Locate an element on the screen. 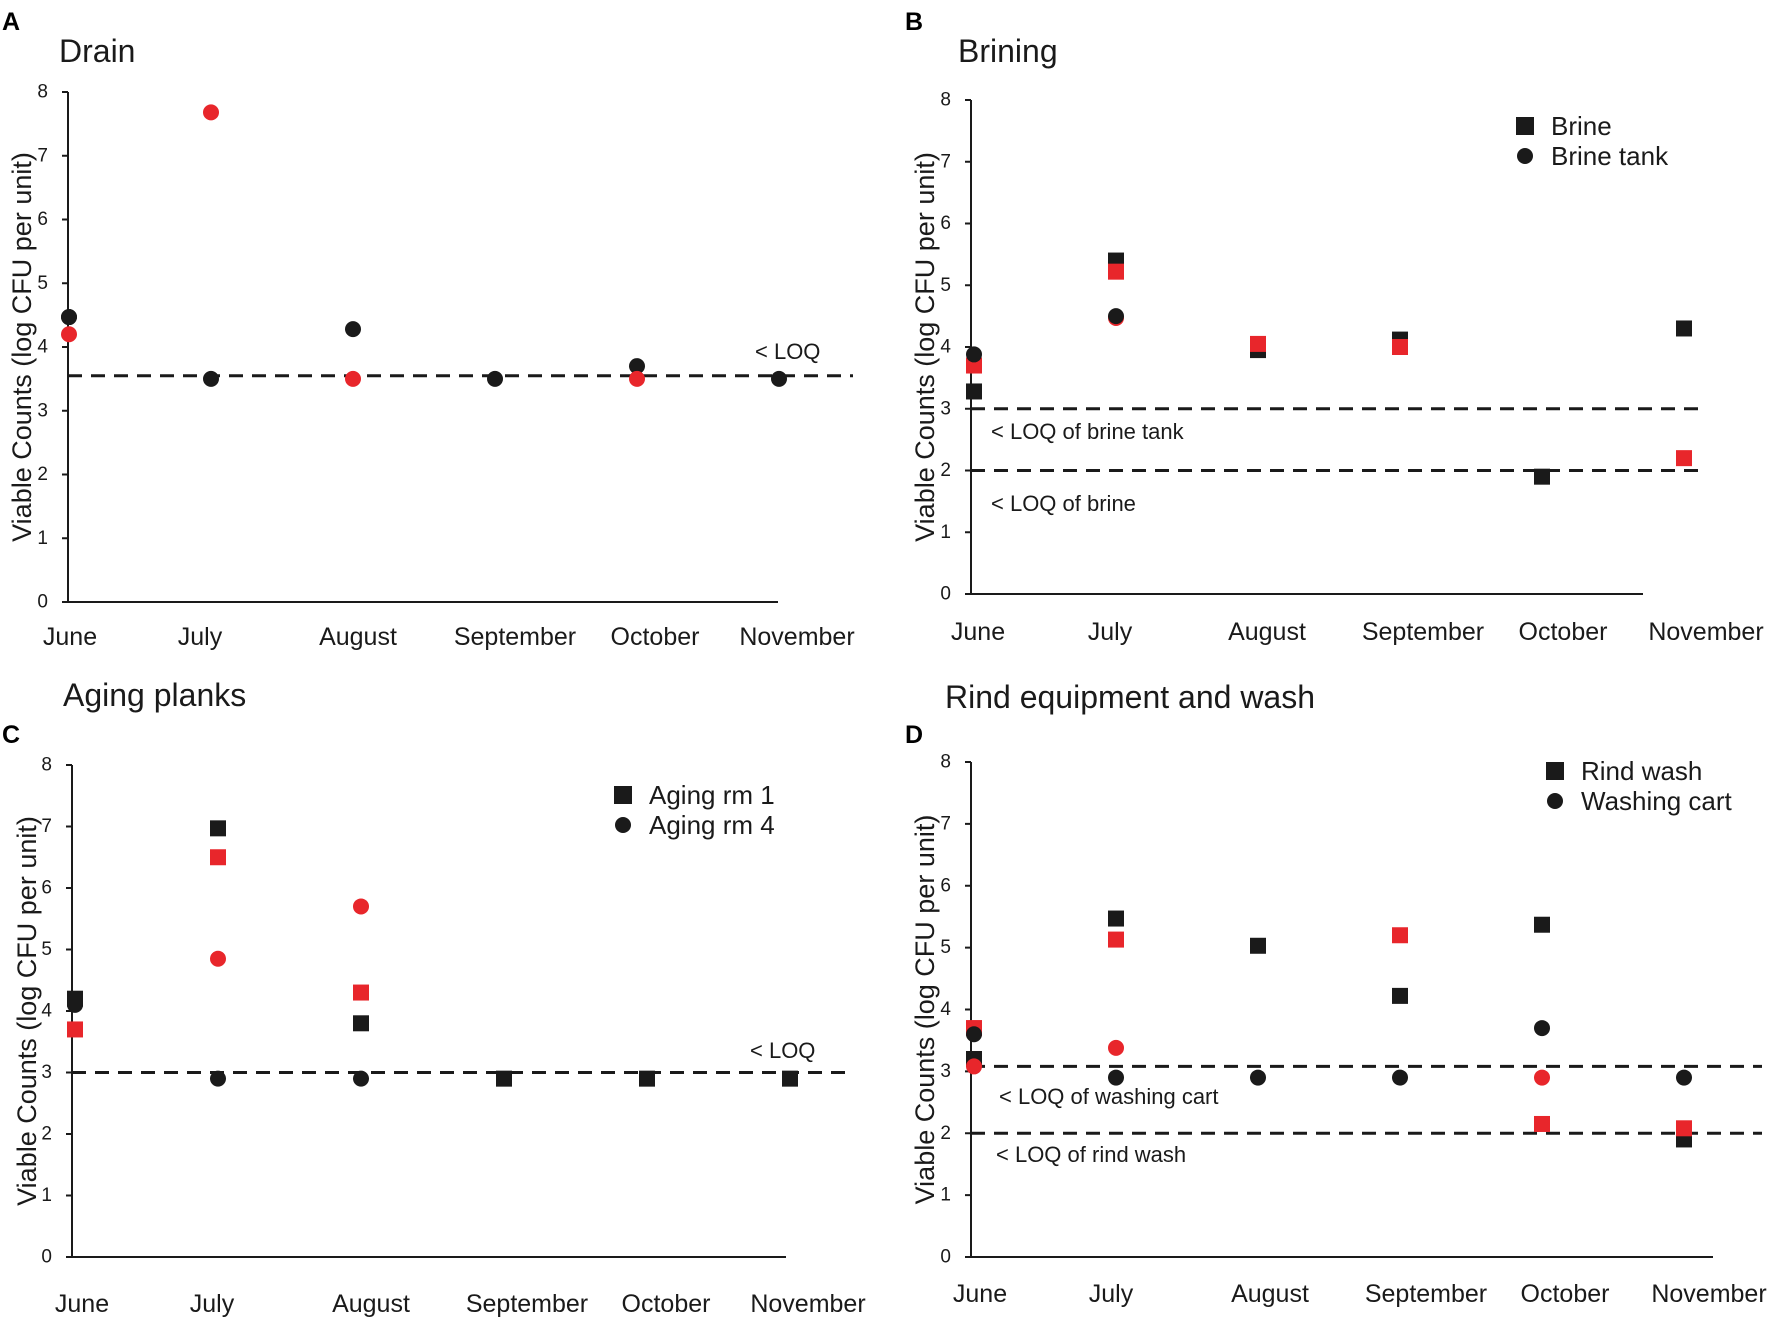 Image resolution: width=1775 pixels, height=1317 pixels. loq-label: < LOQ of washing cart is located at coordinates (1109, 1096).